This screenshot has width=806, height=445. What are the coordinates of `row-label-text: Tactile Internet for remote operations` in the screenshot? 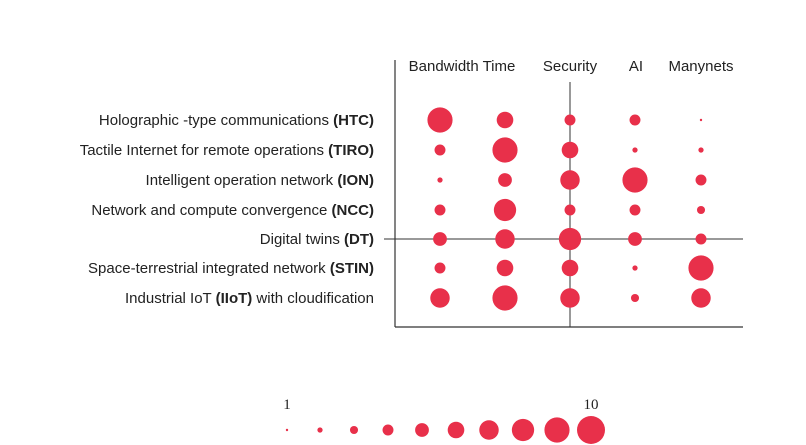 It's located at (204, 150).